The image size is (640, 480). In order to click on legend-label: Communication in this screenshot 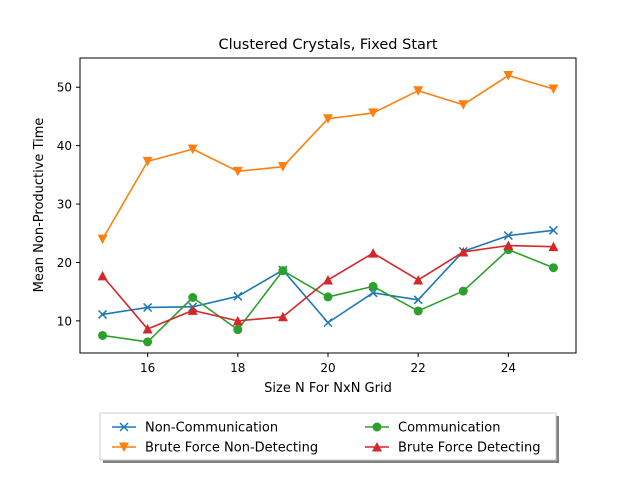, I will do `click(449, 428)`.